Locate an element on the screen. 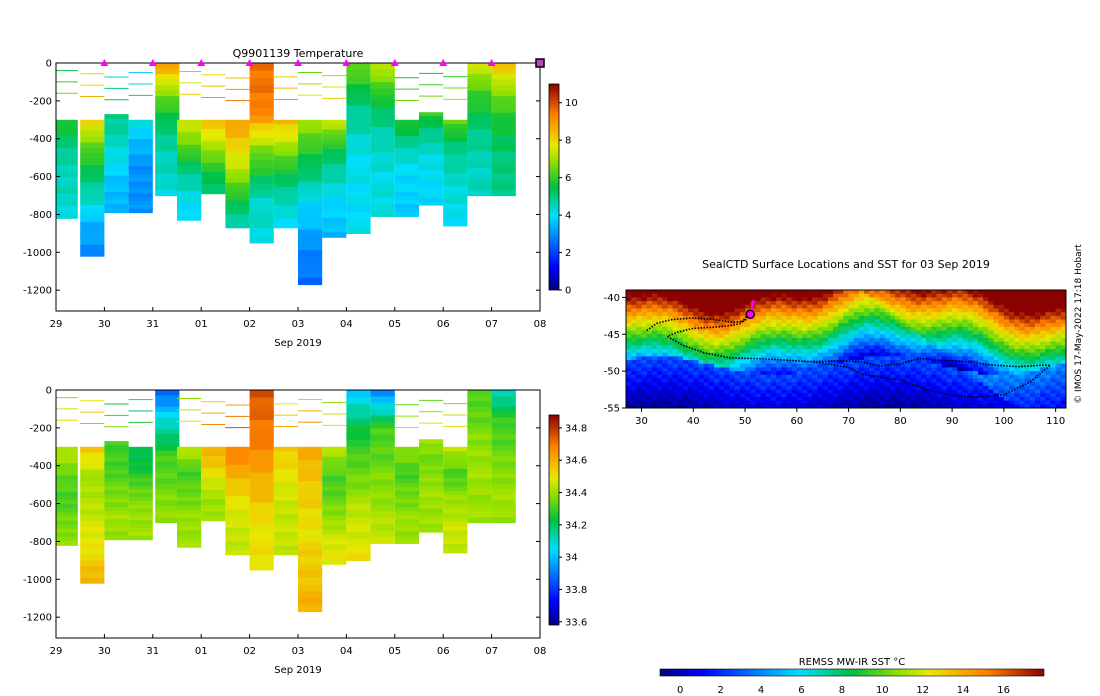  y-tick-label: -1000 is located at coordinates (37, 580).